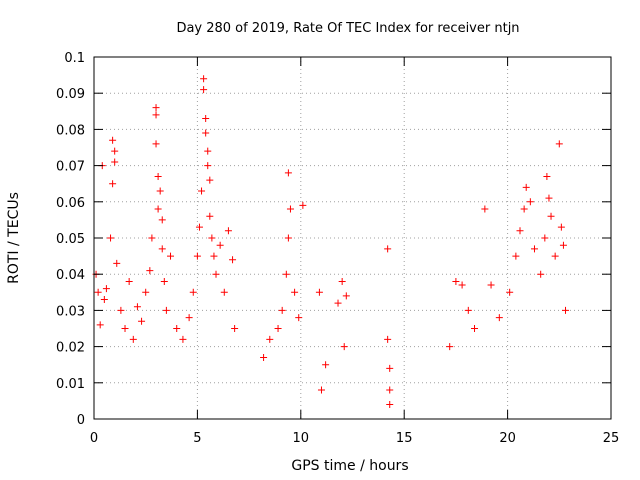 This screenshot has width=640, height=480. Describe the element at coordinates (70, 311) in the screenshot. I see `y-tick-label: 0.03` at that location.